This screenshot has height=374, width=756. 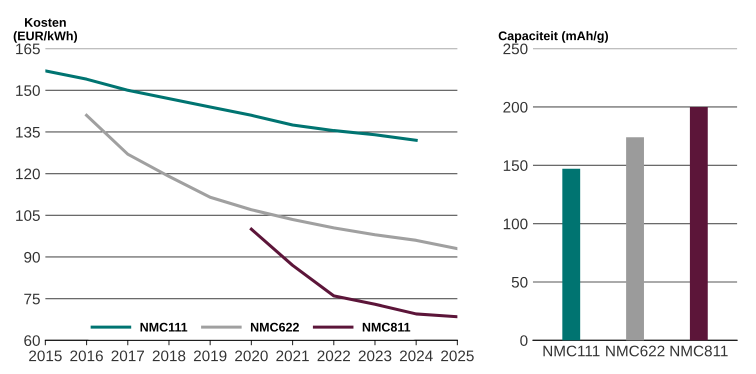 I want to click on x-tick-label: 2015, so click(x=45, y=356).